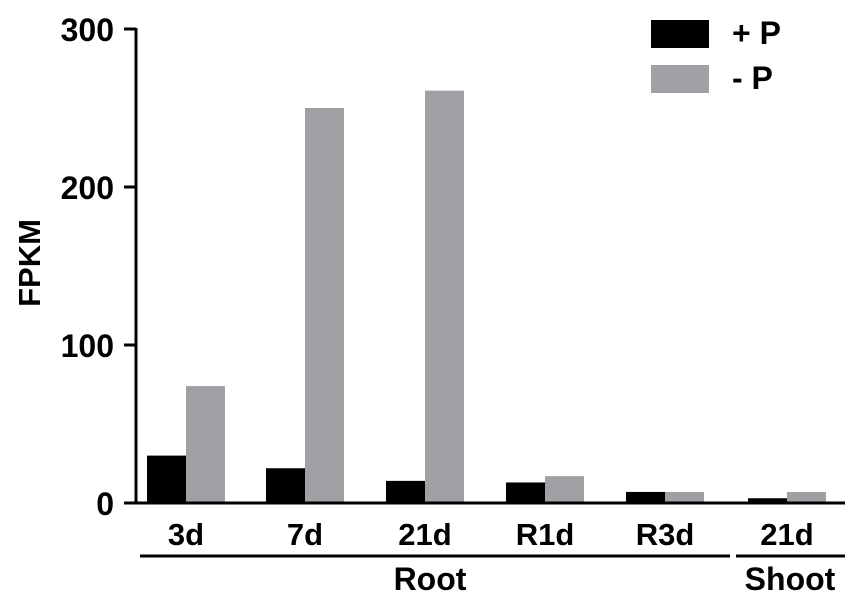 The width and height of the screenshot is (852, 599). Describe the element at coordinates (87, 188) in the screenshot. I see `y-tick-label: 200` at that location.